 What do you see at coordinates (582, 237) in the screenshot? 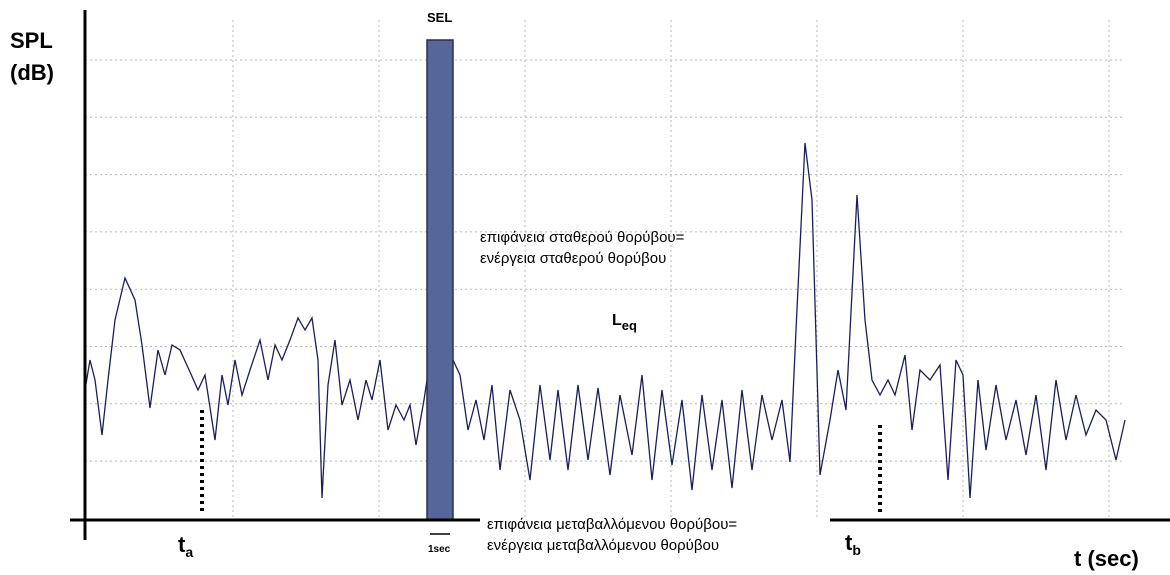
I see `steady-note: επιφάνεια σταθερού θορύβου=` at bounding box center [582, 237].